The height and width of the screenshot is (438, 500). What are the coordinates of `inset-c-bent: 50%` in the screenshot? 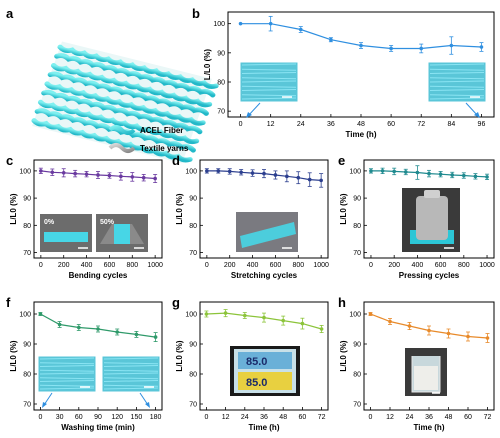 It's located at (122, 233).